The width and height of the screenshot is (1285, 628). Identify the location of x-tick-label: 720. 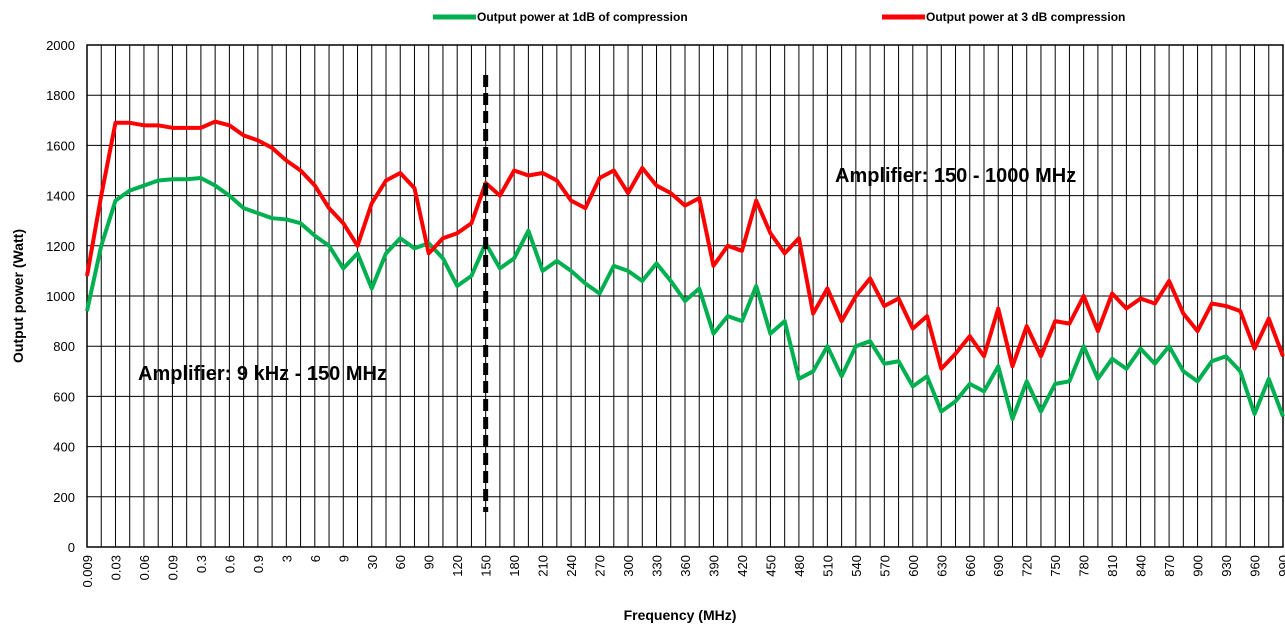
(1027, 566).